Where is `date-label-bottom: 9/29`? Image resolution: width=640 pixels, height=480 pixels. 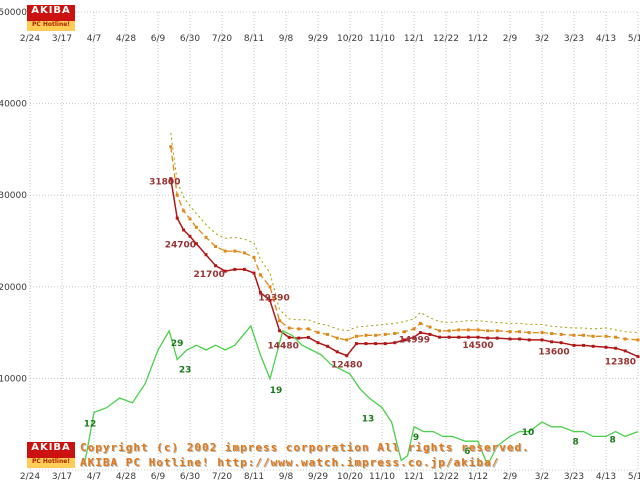
date-label-bottom: 9/29 is located at coordinates (318, 476).